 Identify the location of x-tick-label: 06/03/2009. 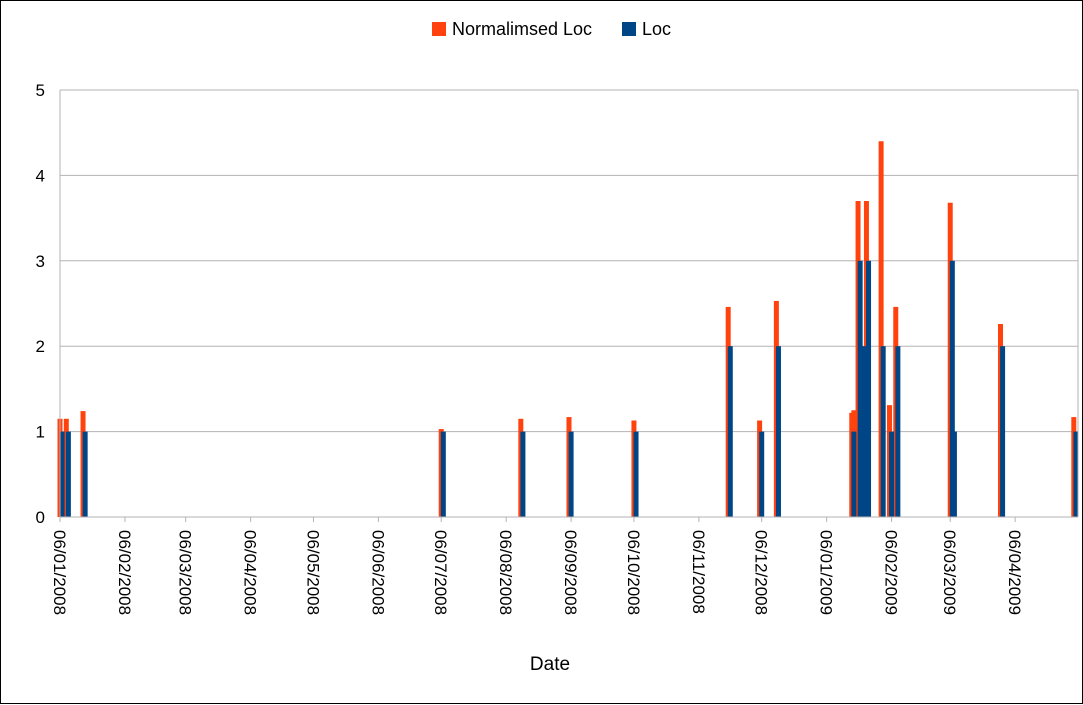
(949, 572).